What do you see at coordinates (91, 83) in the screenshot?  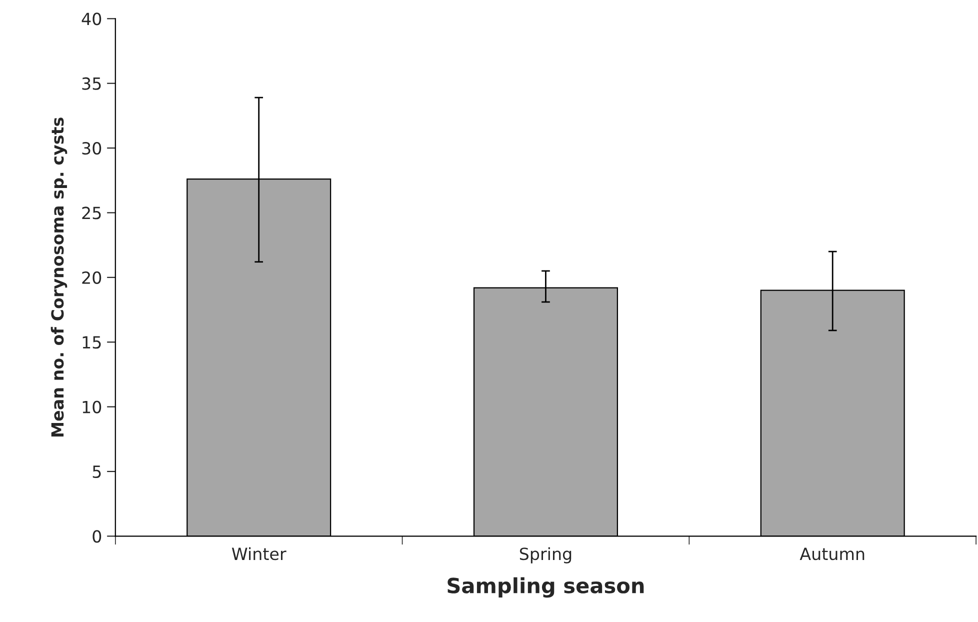 I see `y-tick-label: 35` at bounding box center [91, 83].